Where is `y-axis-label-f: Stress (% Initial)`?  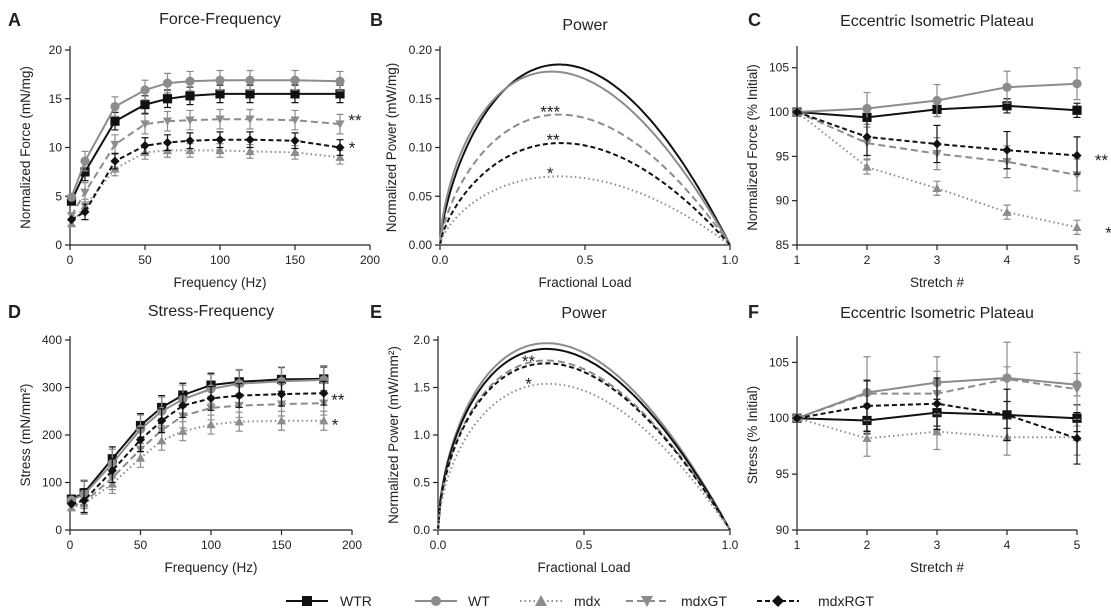 y-axis-label-f: Stress (% Initial) is located at coordinates (752, 435).